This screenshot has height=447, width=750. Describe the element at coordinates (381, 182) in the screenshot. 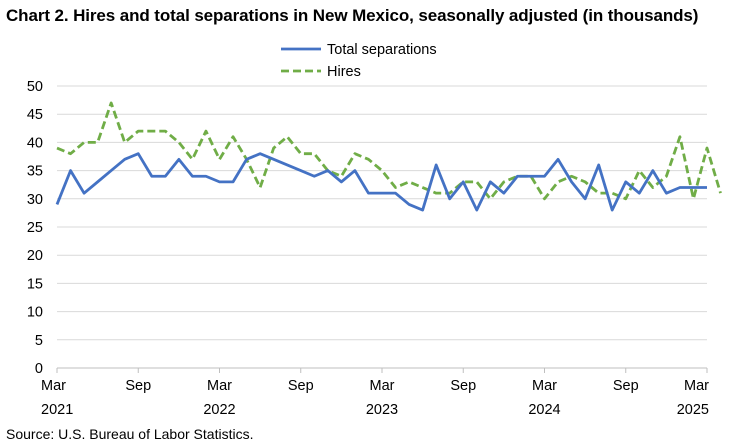

I see `series-line-total-separations` at that location.